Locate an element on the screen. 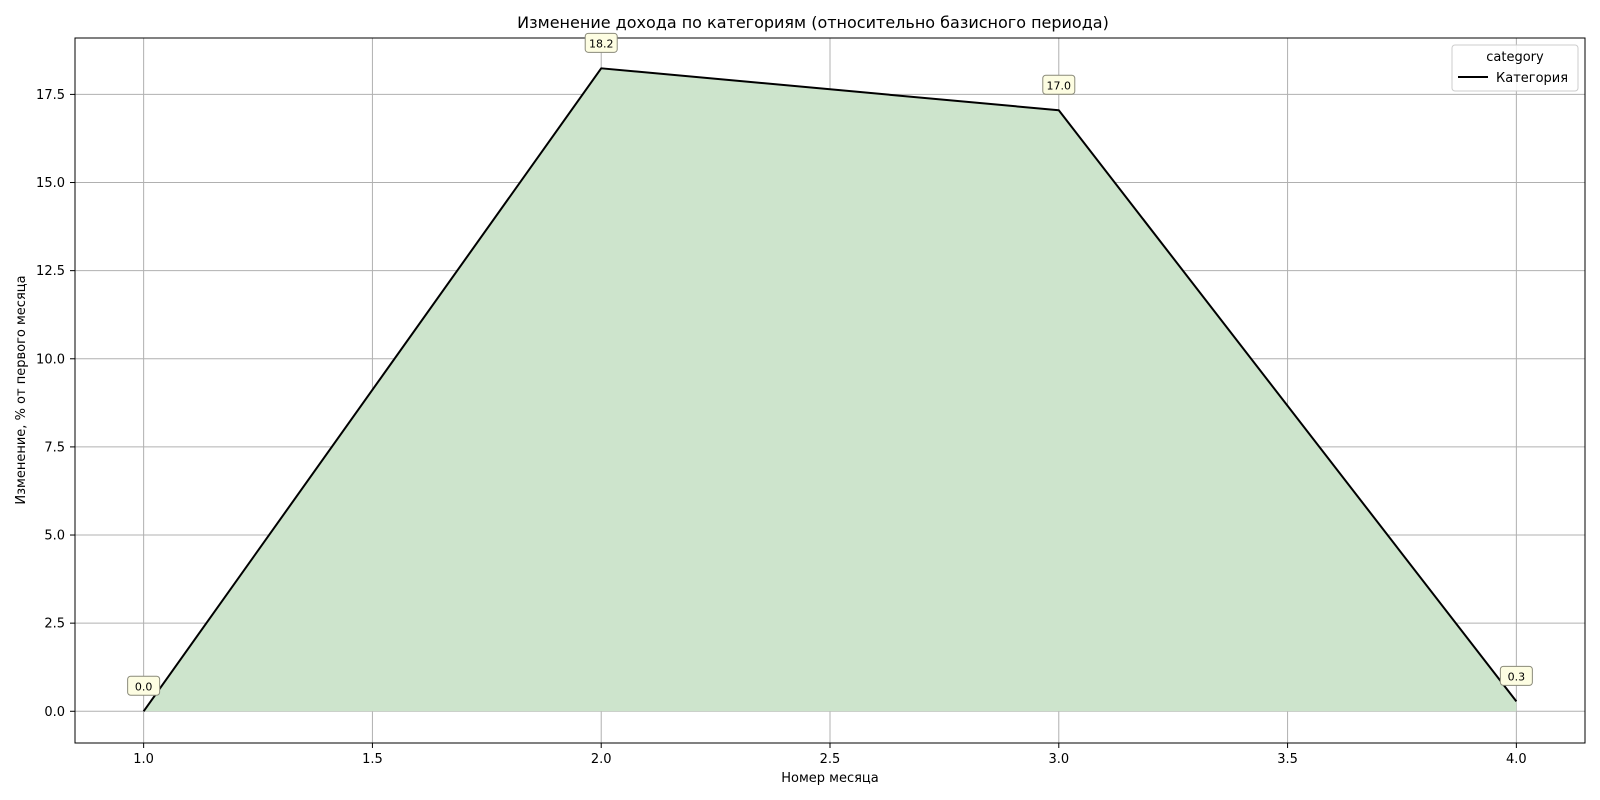 The width and height of the screenshot is (1600, 800). y-tick-label: 10.0 is located at coordinates (50, 359).